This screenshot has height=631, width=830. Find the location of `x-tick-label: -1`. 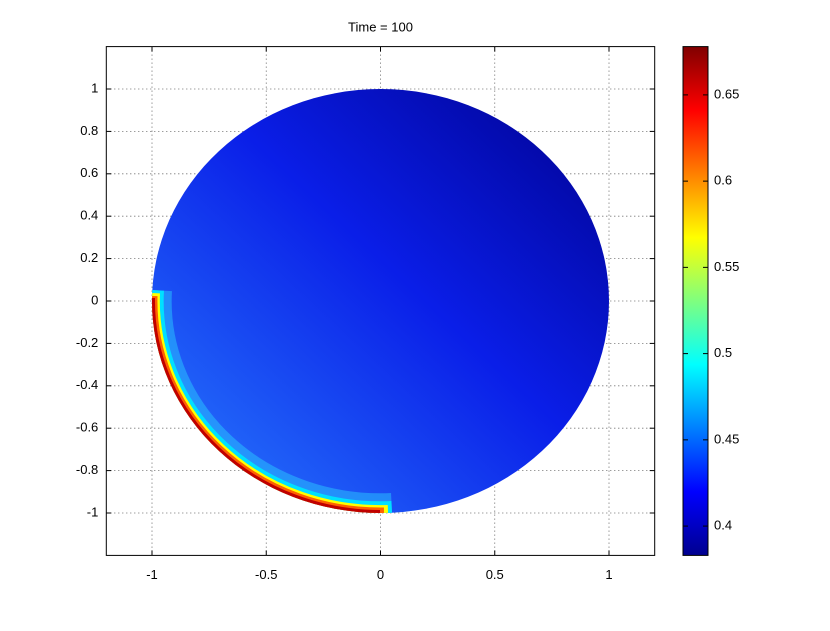

x-tick-label: -1 is located at coordinates (152, 574).